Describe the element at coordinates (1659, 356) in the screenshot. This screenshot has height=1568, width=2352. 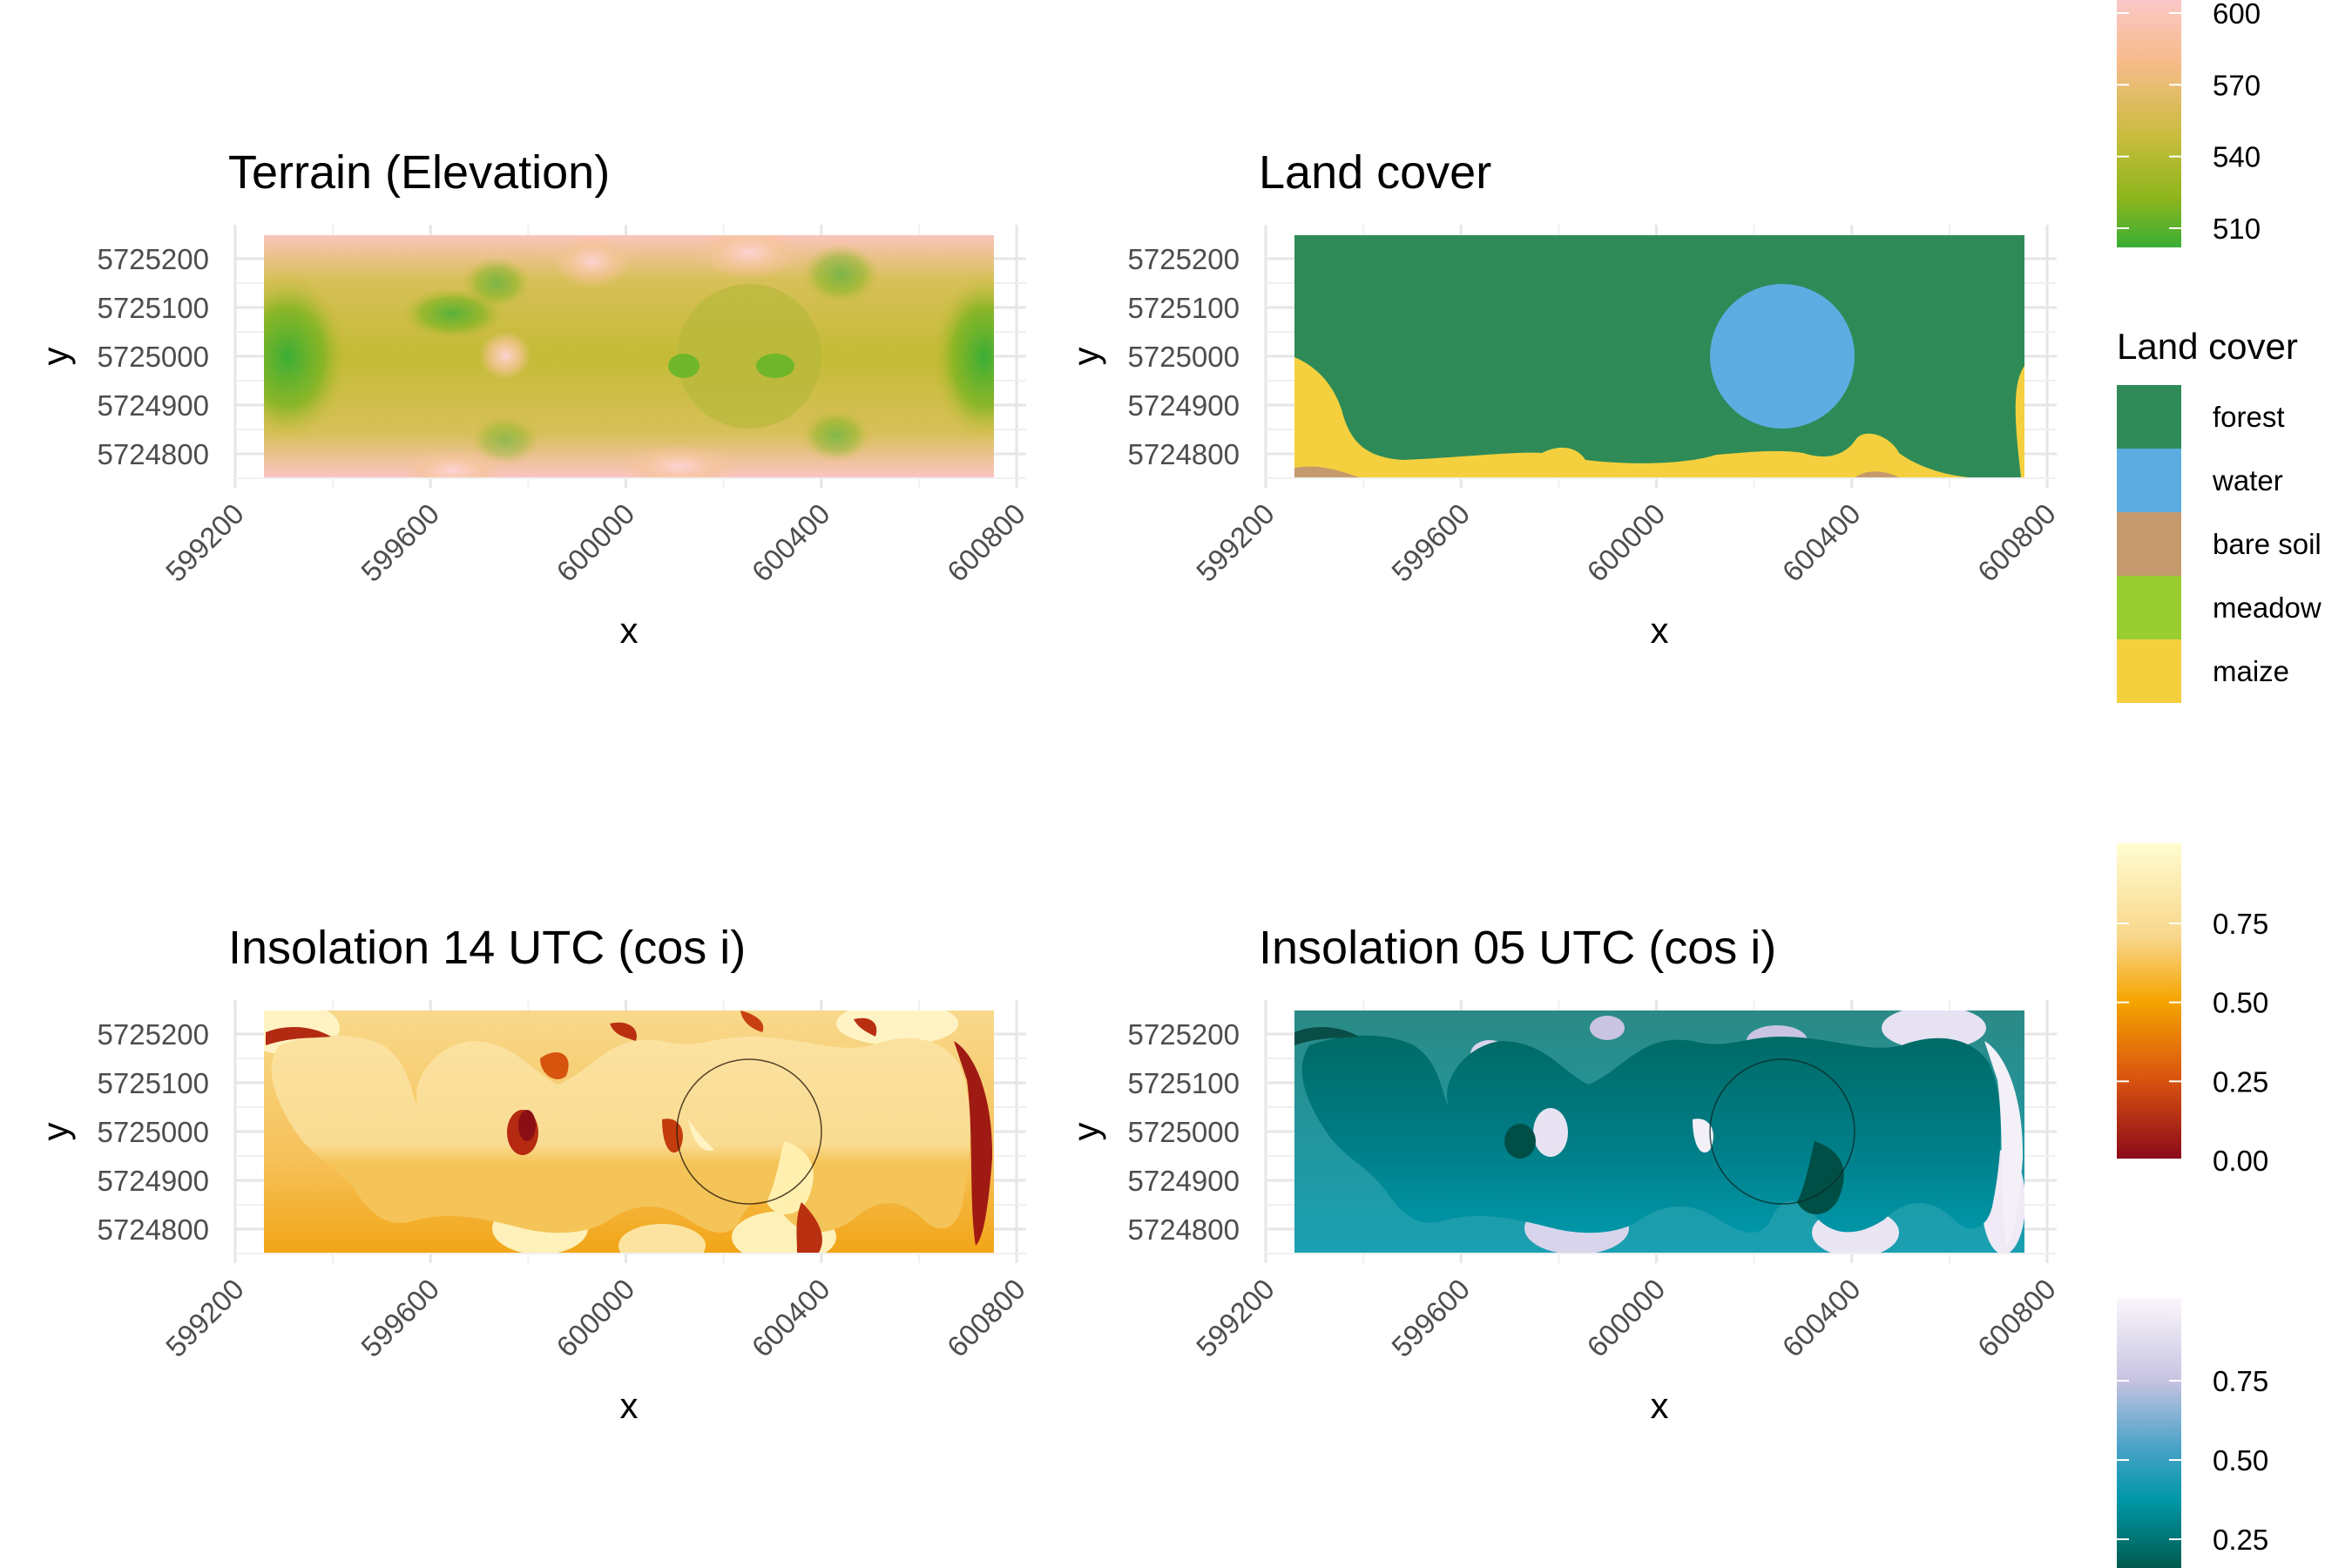
I see `landcover-raster` at that location.